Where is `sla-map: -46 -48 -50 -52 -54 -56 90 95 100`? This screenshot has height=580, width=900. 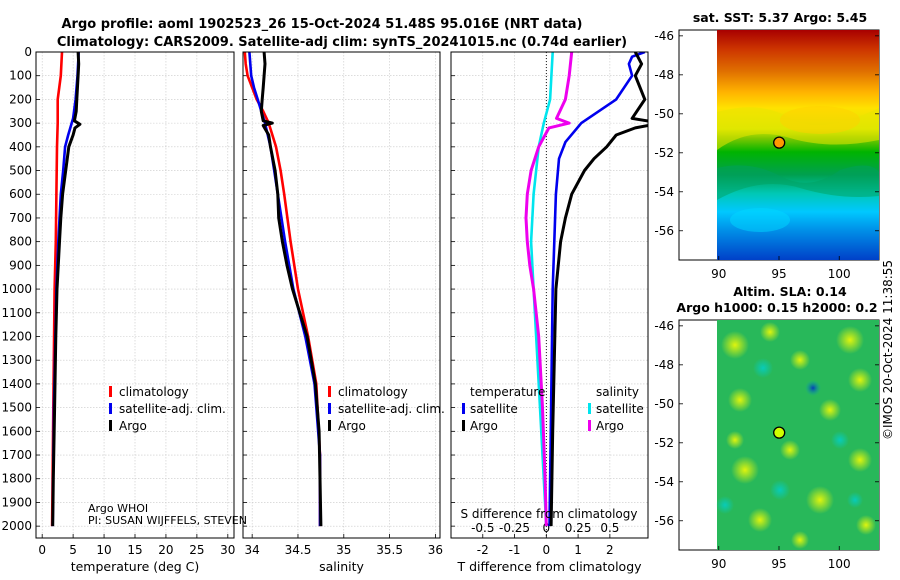 sla-map: -46 -48 -50 -52 -54 -56 90 95 100 is located at coordinates (767, 445).